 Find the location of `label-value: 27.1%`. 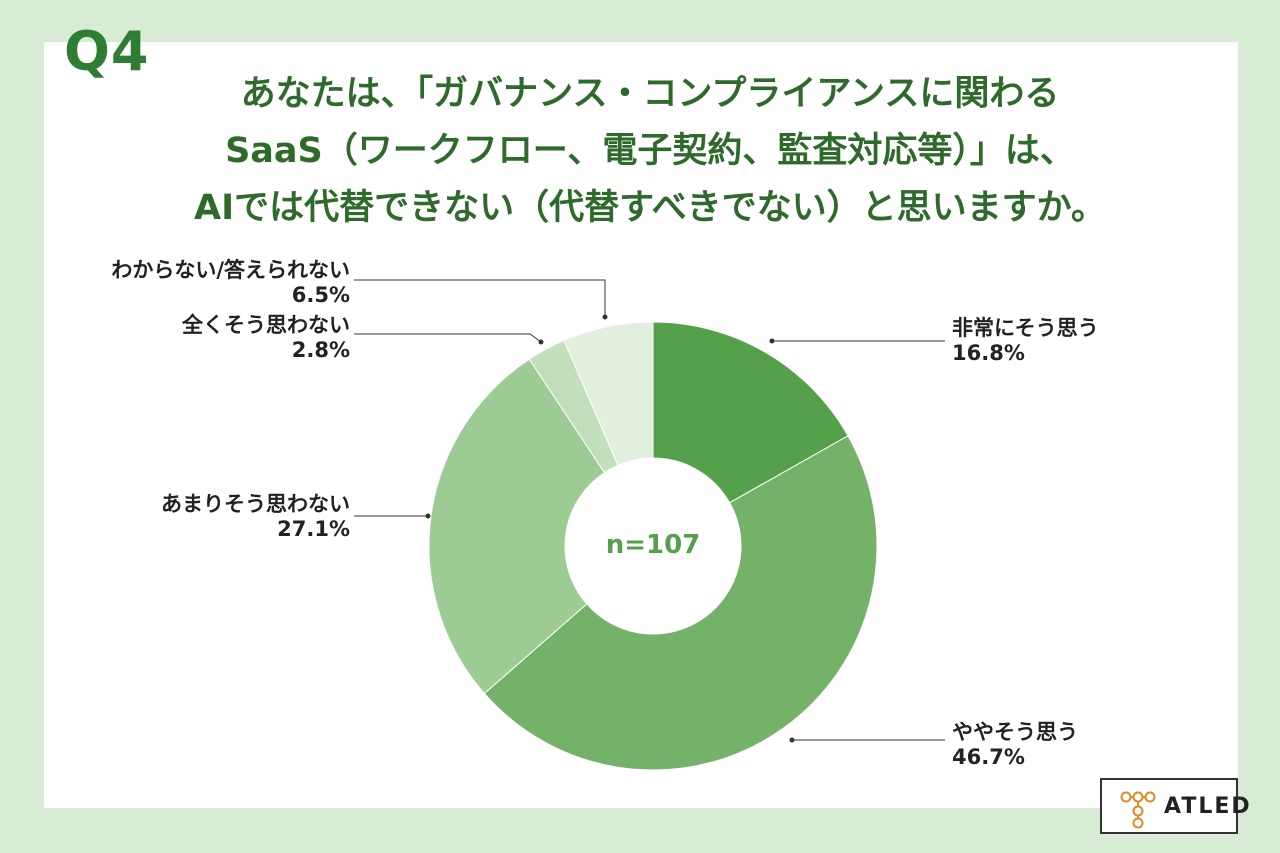

label-value: 27.1% is located at coordinates (313, 529).